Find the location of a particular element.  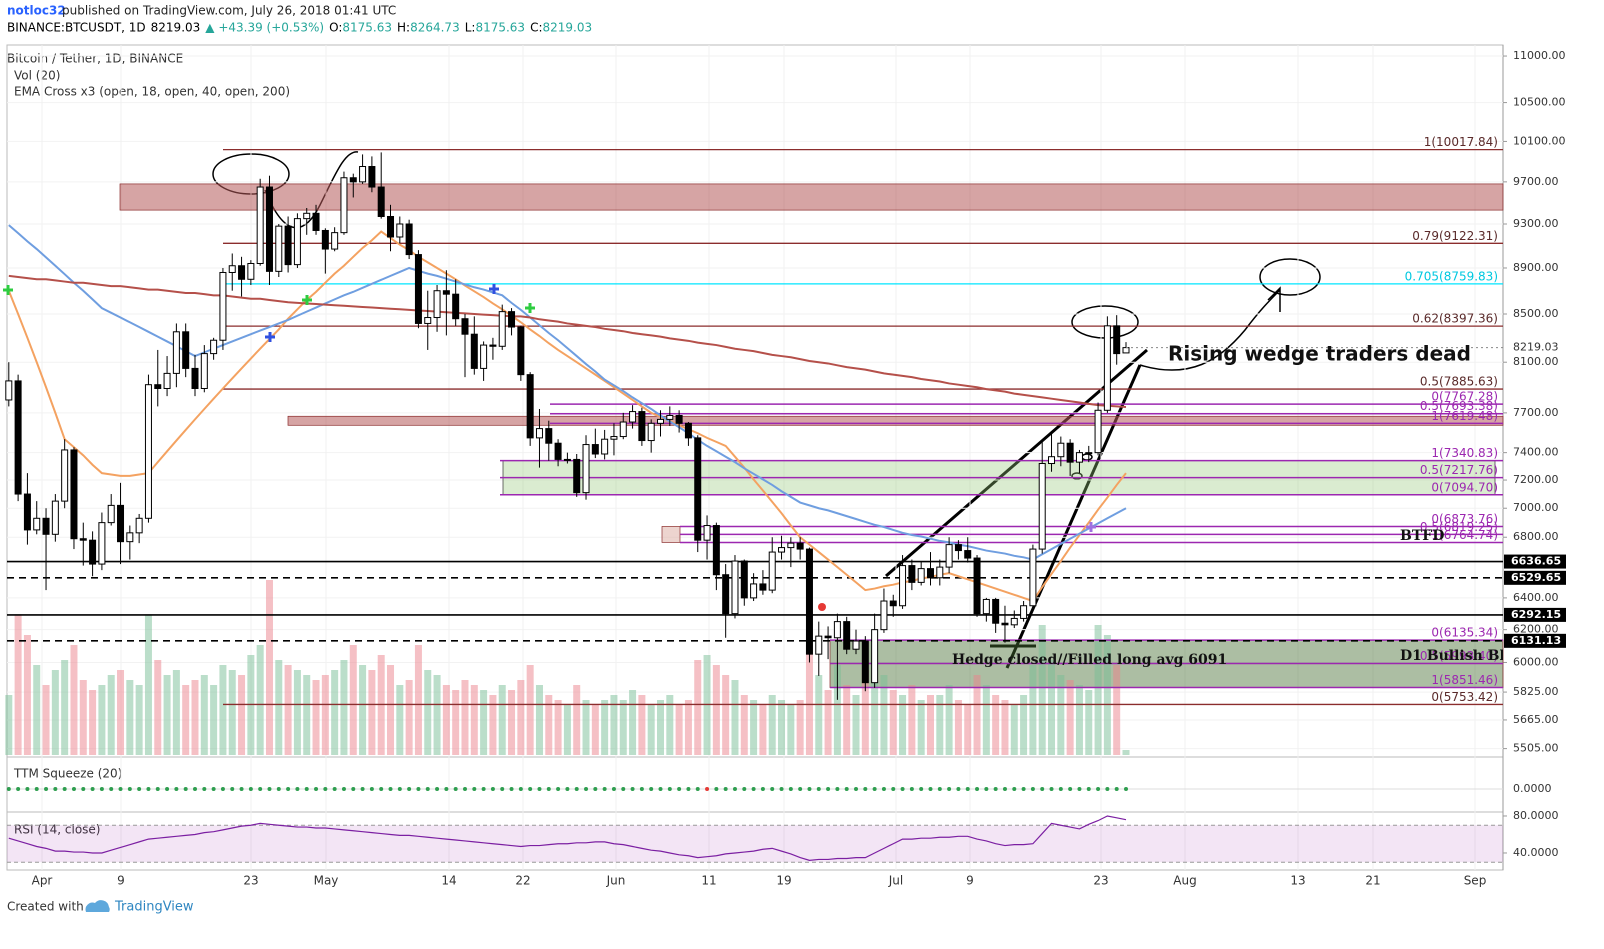

price-tag is located at coordinates (1535, 561).